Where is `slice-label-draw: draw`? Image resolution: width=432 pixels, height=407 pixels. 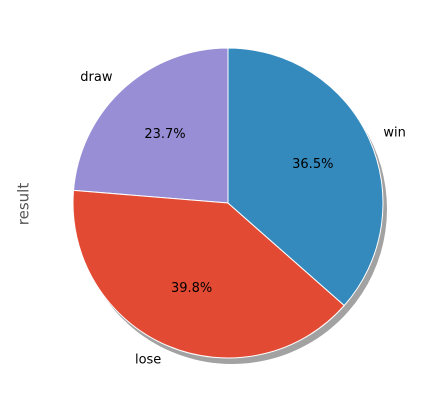 slice-label-draw: draw is located at coordinates (96, 77).